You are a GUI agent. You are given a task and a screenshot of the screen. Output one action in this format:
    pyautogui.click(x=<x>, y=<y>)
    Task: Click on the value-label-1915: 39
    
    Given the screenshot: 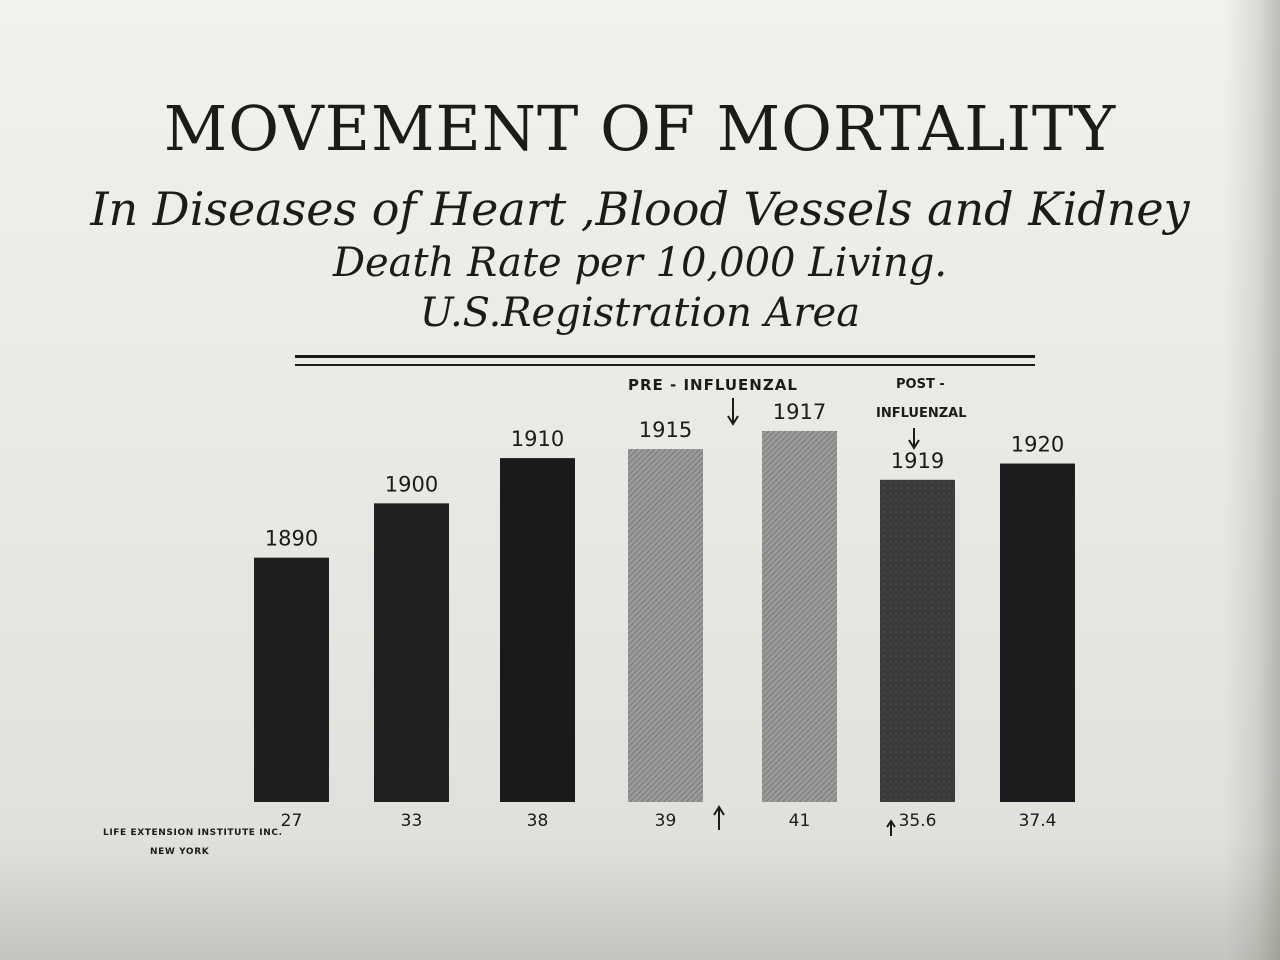 What is the action you would take?
    pyautogui.click(x=666, y=821)
    